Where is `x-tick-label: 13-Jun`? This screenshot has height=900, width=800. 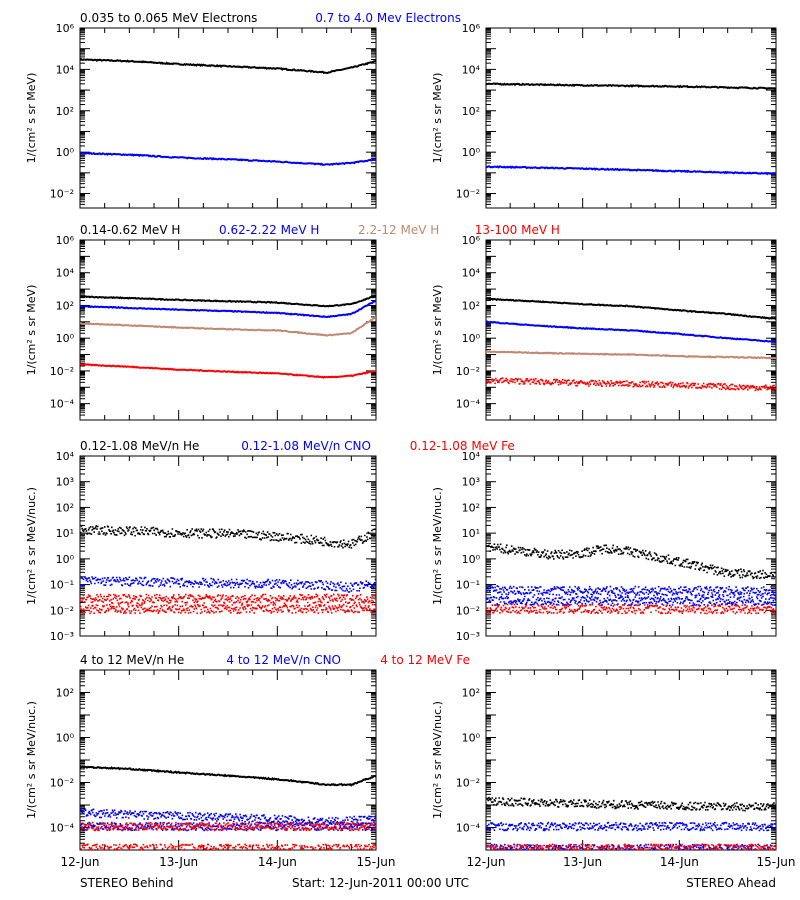 x-tick-label: 13-Jun is located at coordinates (178, 862).